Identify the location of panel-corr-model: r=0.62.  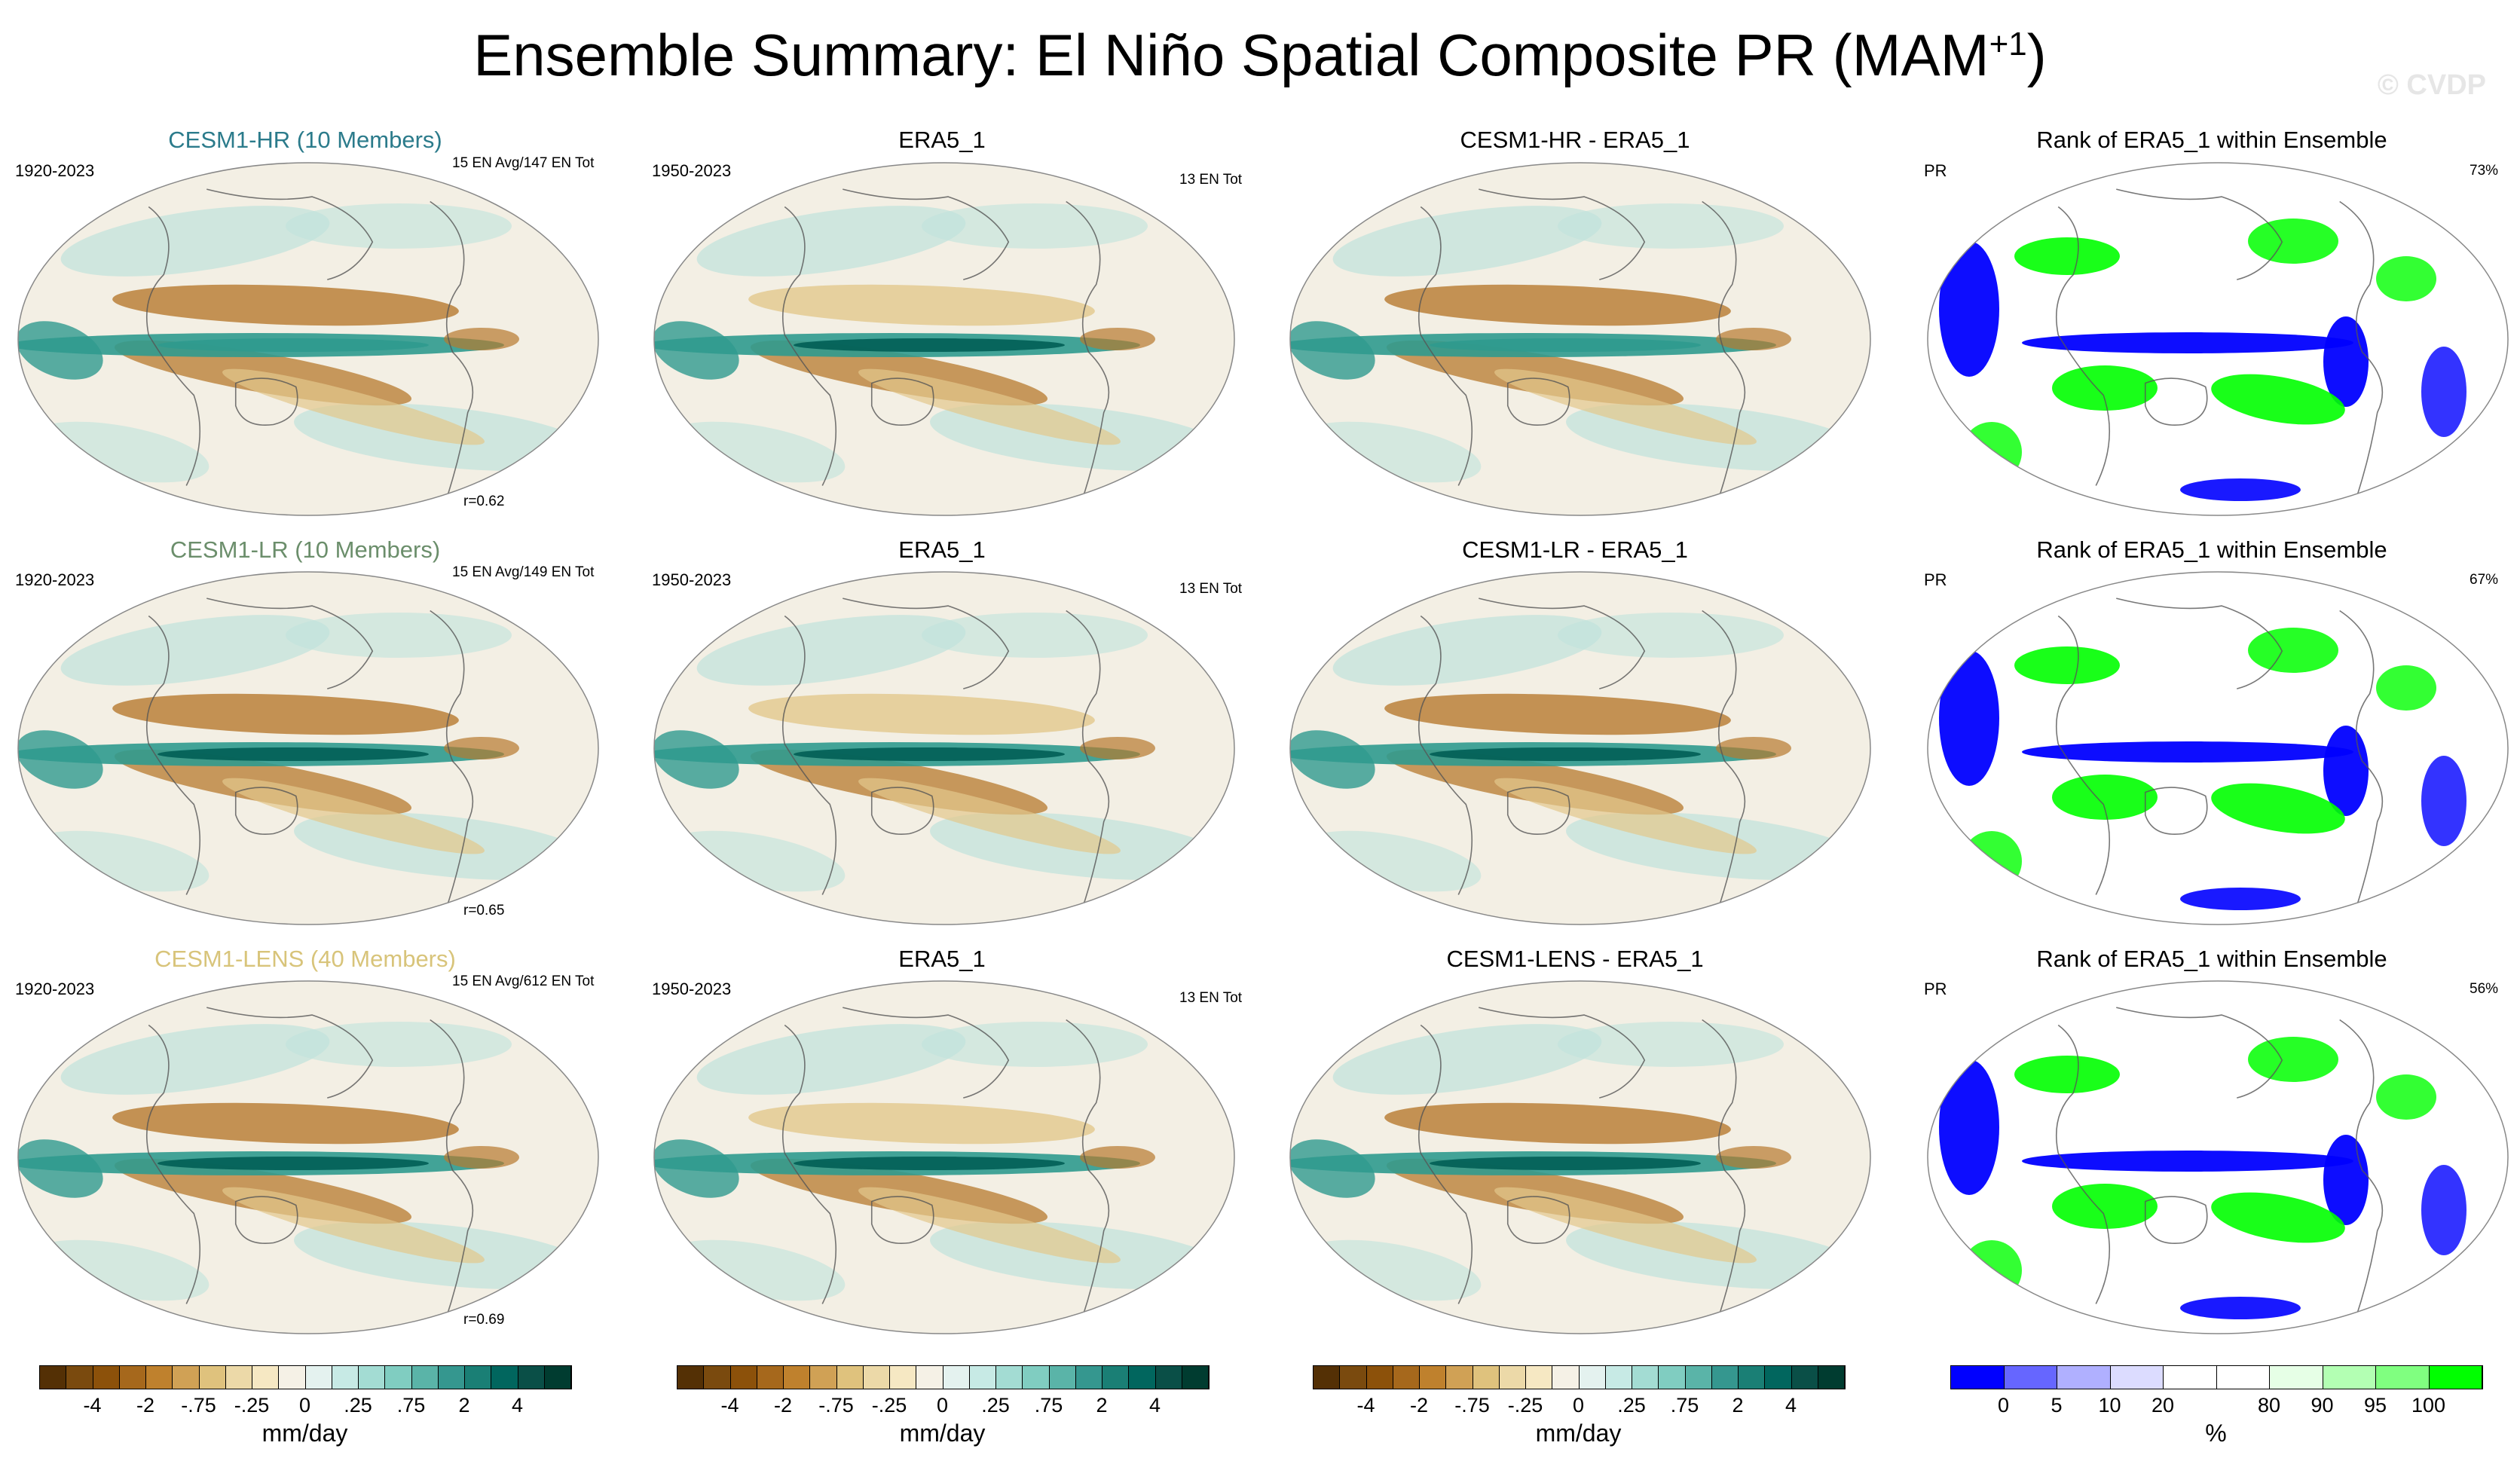
(484, 501).